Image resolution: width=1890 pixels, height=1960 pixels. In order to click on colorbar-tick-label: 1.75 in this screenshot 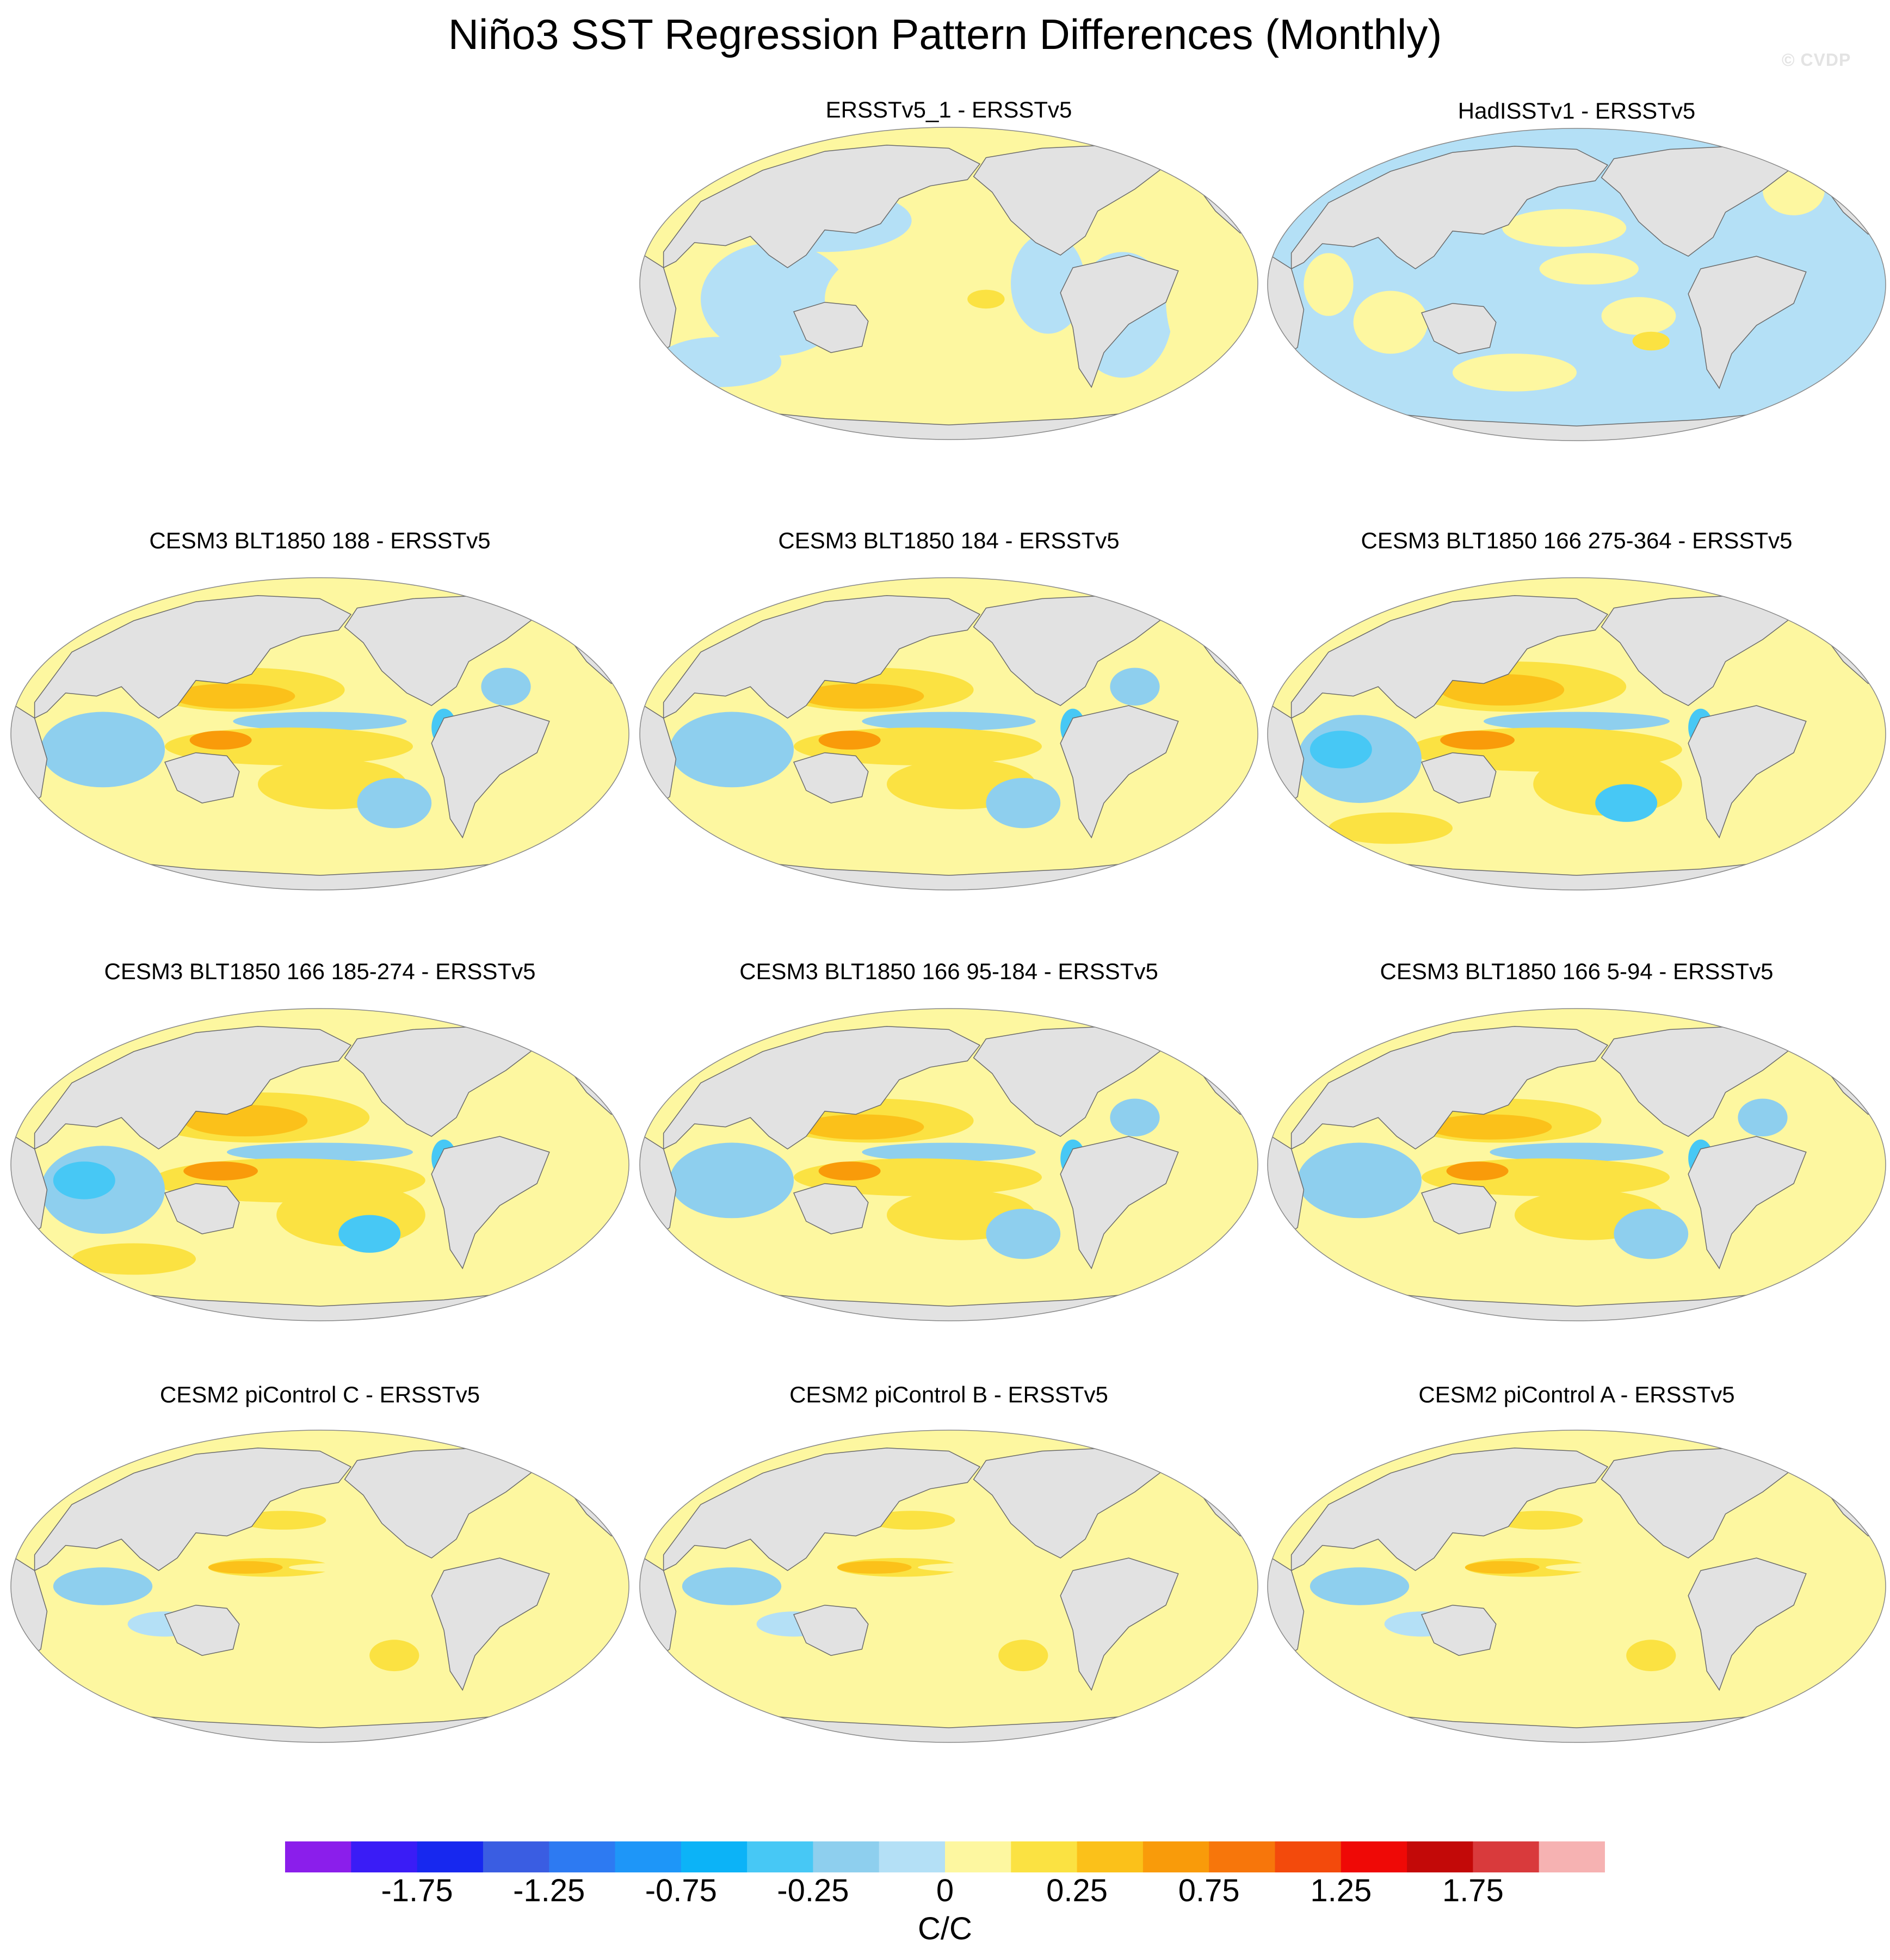, I will do `click(1473, 1890)`.